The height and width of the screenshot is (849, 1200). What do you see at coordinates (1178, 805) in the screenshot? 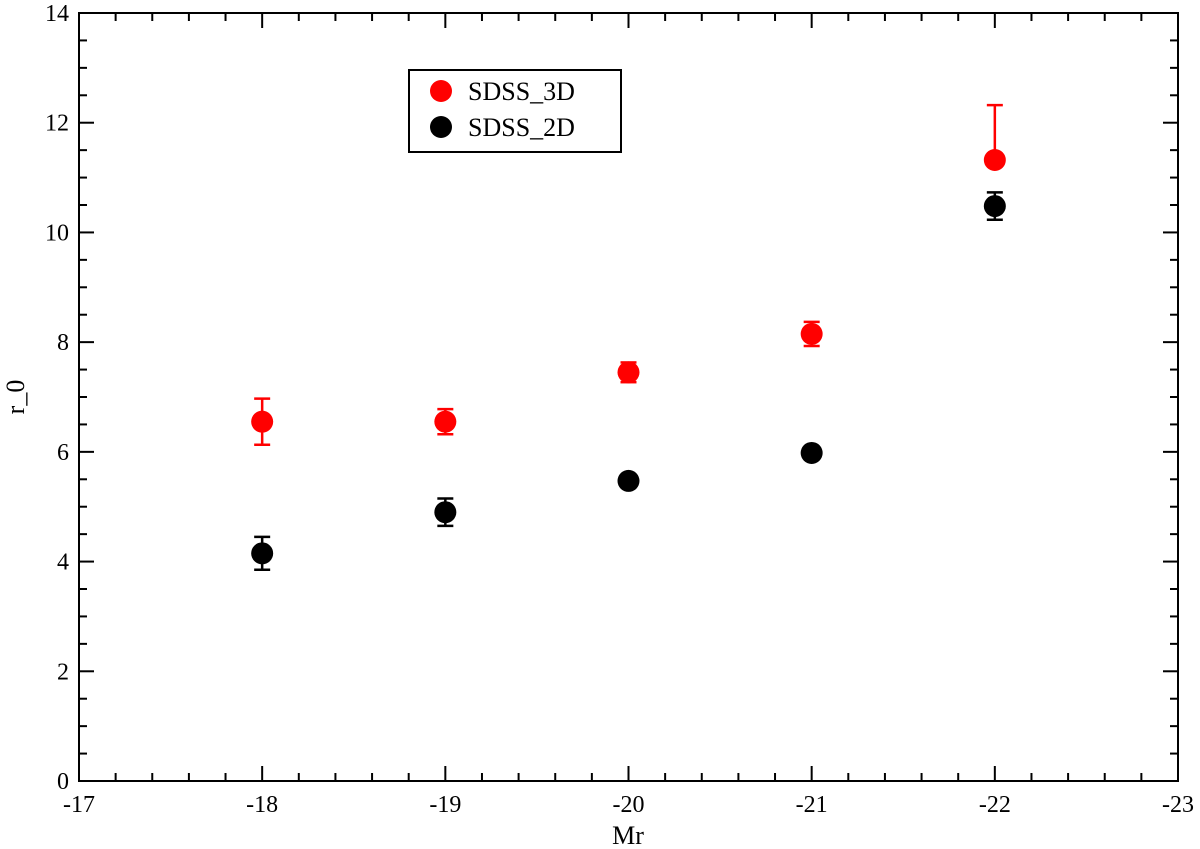
I see `x-tick-label: -23` at bounding box center [1178, 805].